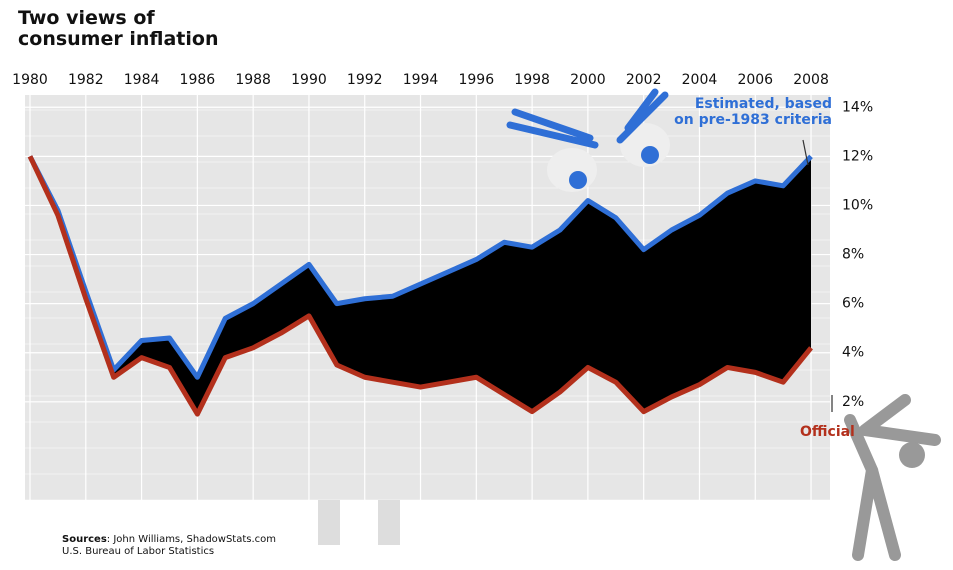 The image size is (953, 570). I want to click on figure-head, so click(912, 455).